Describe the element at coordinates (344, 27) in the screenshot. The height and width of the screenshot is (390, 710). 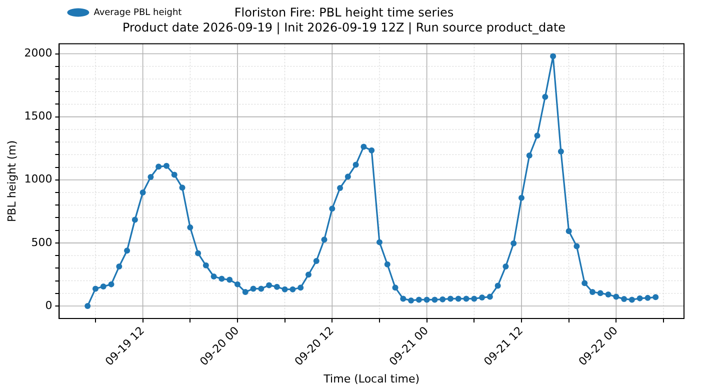
I see `chart-subtitle: Product date 2026-09-19 | Init 2026-09-19 12Z | Run source product_date` at that location.